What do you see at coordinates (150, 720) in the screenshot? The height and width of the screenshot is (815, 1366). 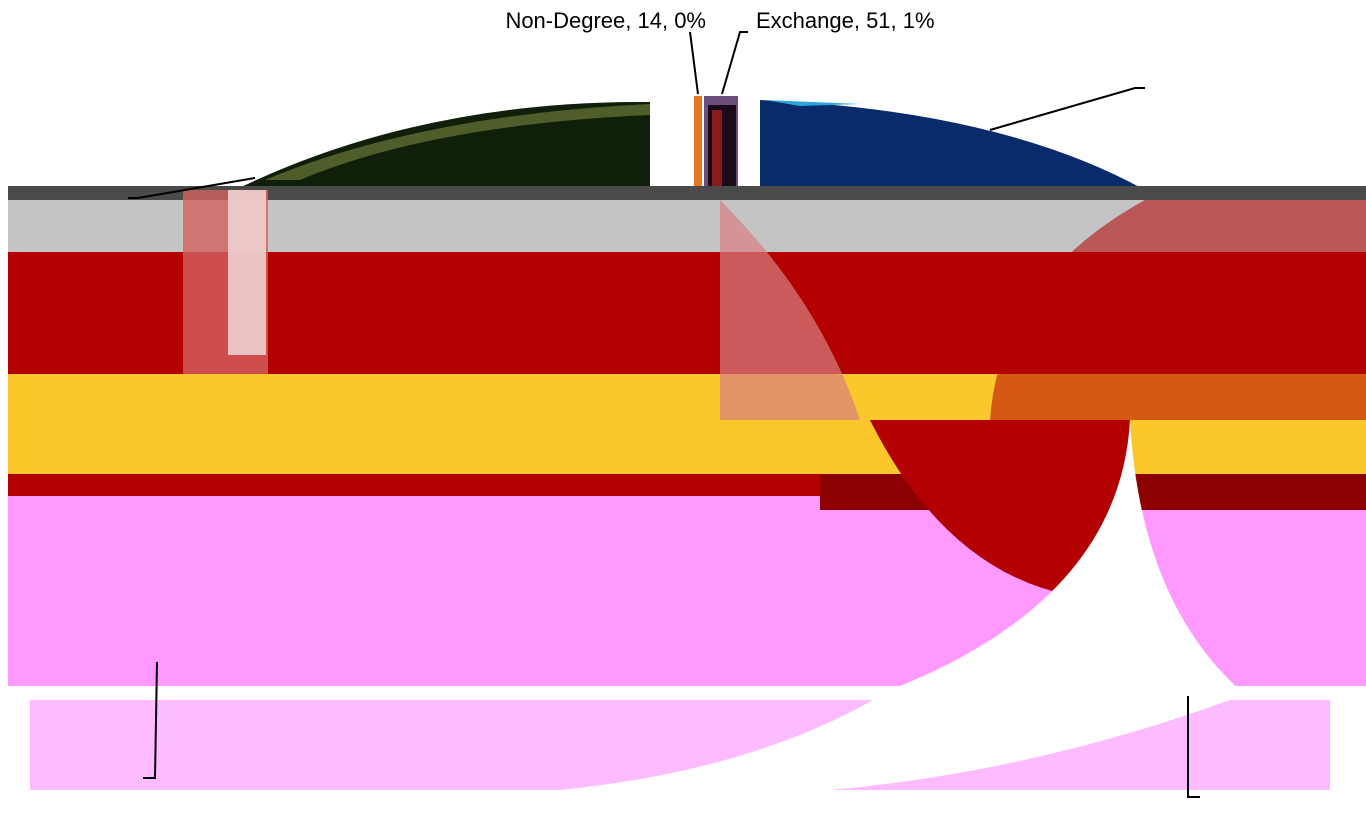 I see `leader-line-bottom-left` at bounding box center [150, 720].